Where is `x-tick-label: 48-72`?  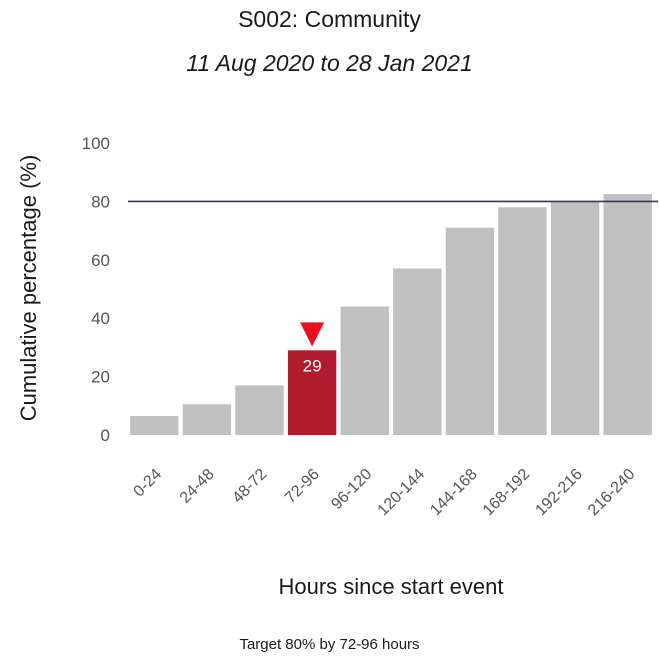
x-tick-label: 48-72 is located at coordinates (249, 486).